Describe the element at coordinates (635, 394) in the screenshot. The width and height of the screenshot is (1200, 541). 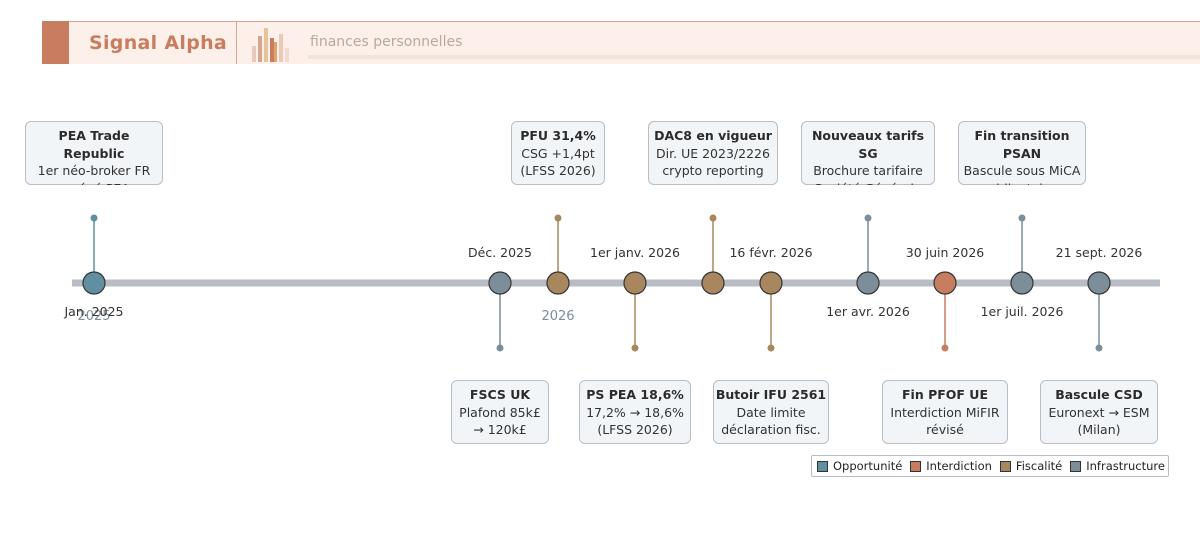
I see `event-title: PS PEA 18,6%` at that location.